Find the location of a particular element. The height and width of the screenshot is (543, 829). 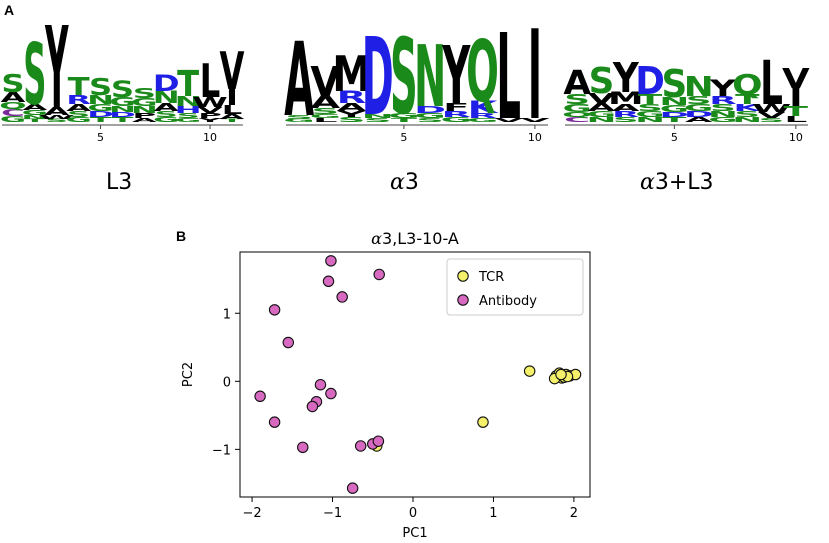

legend-label: TCR is located at coordinates (491, 277).